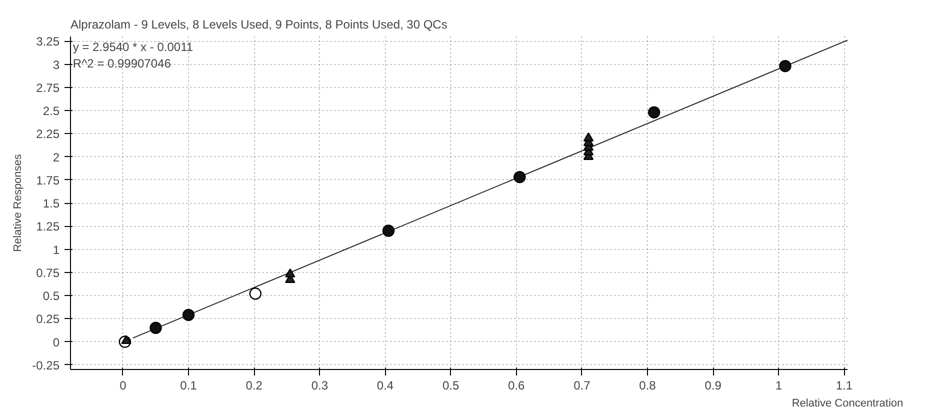 This screenshot has width=937, height=419. Describe the element at coordinates (56, 65) in the screenshot. I see `y-tick-label: 3` at that location.